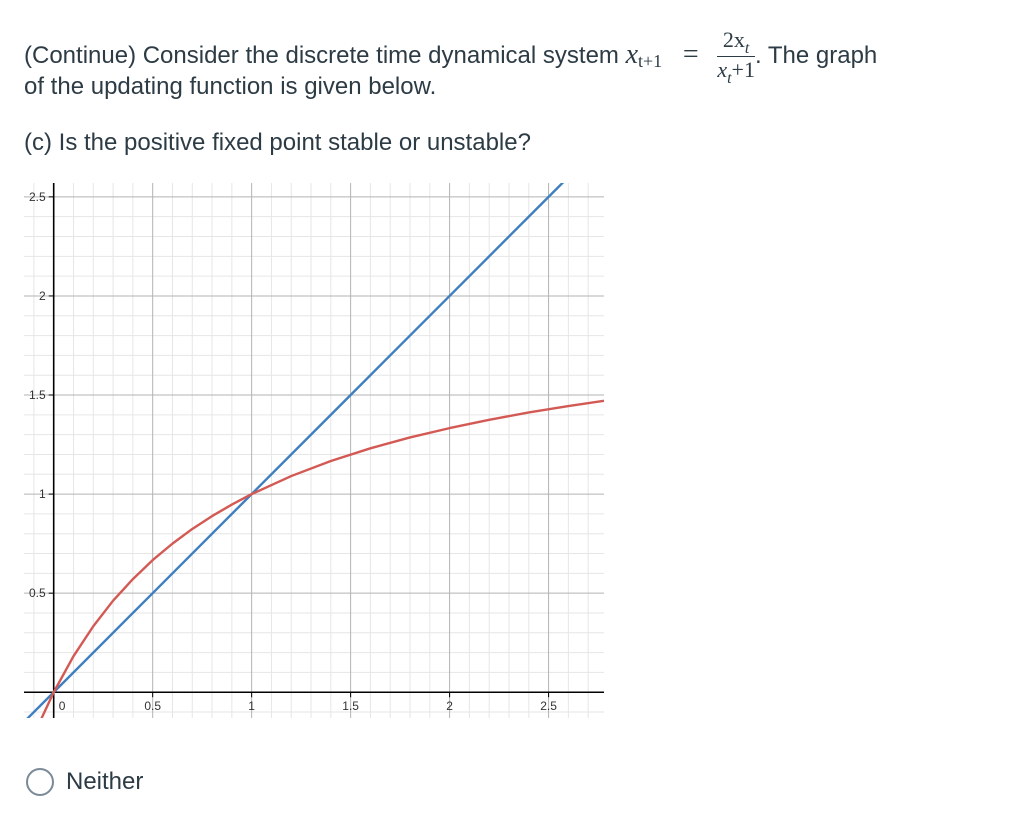 The width and height of the screenshot is (1024, 816). I want to click on option-neither: Neither, so click(84, 782).